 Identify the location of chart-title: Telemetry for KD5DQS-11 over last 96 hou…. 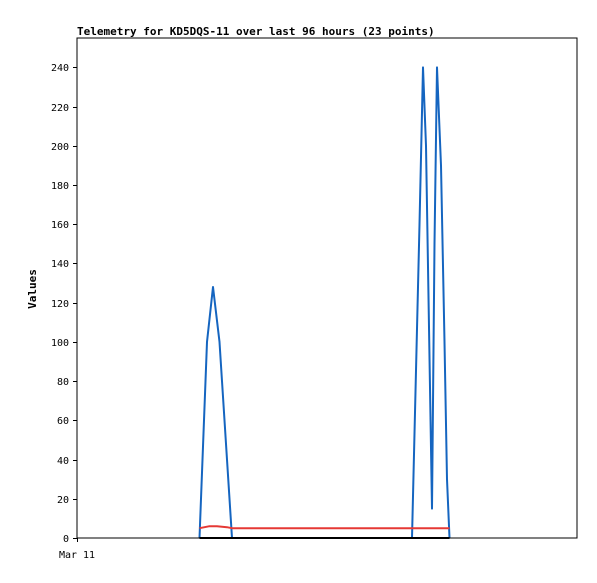
(256, 31).